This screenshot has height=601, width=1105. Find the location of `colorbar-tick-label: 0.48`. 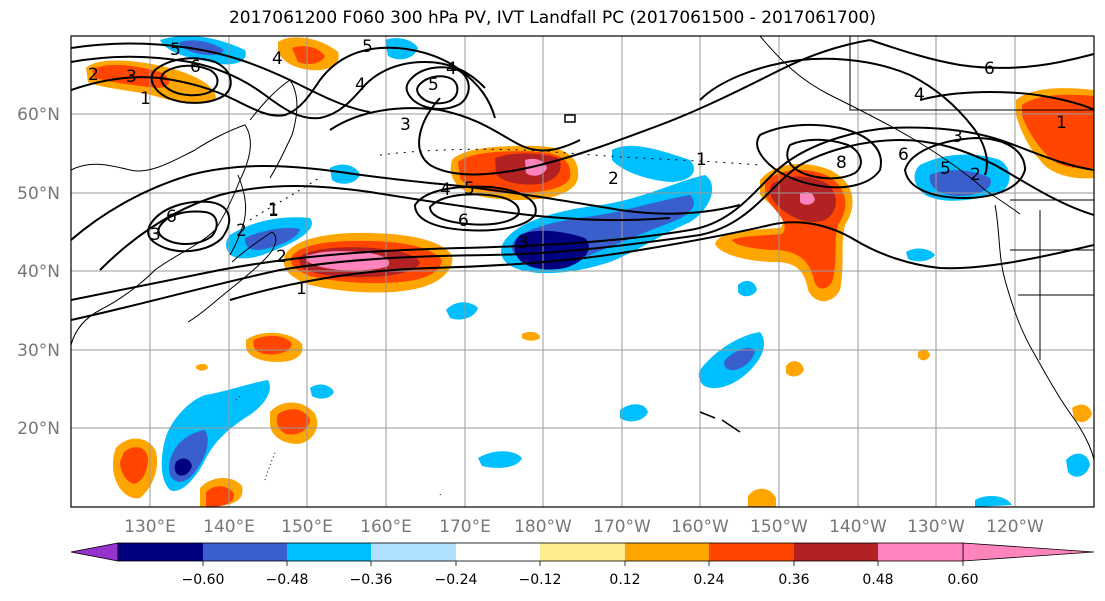

colorbar-tick-label: 0.48 is located at coordinates (877, 580).